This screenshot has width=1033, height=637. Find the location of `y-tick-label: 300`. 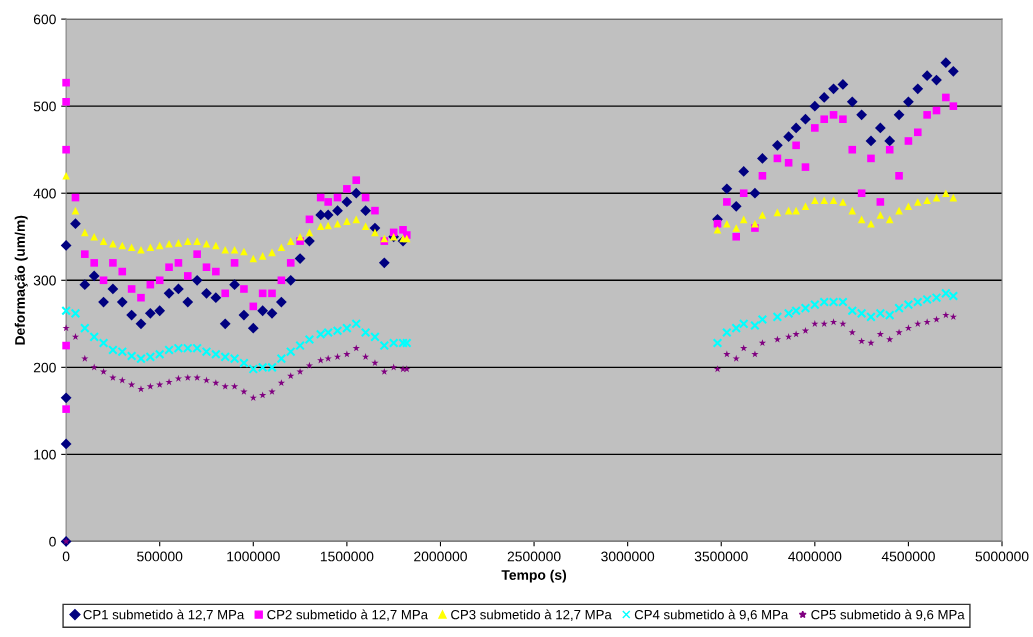

y-tick-label: 300 is located at coordinates (44, 280).